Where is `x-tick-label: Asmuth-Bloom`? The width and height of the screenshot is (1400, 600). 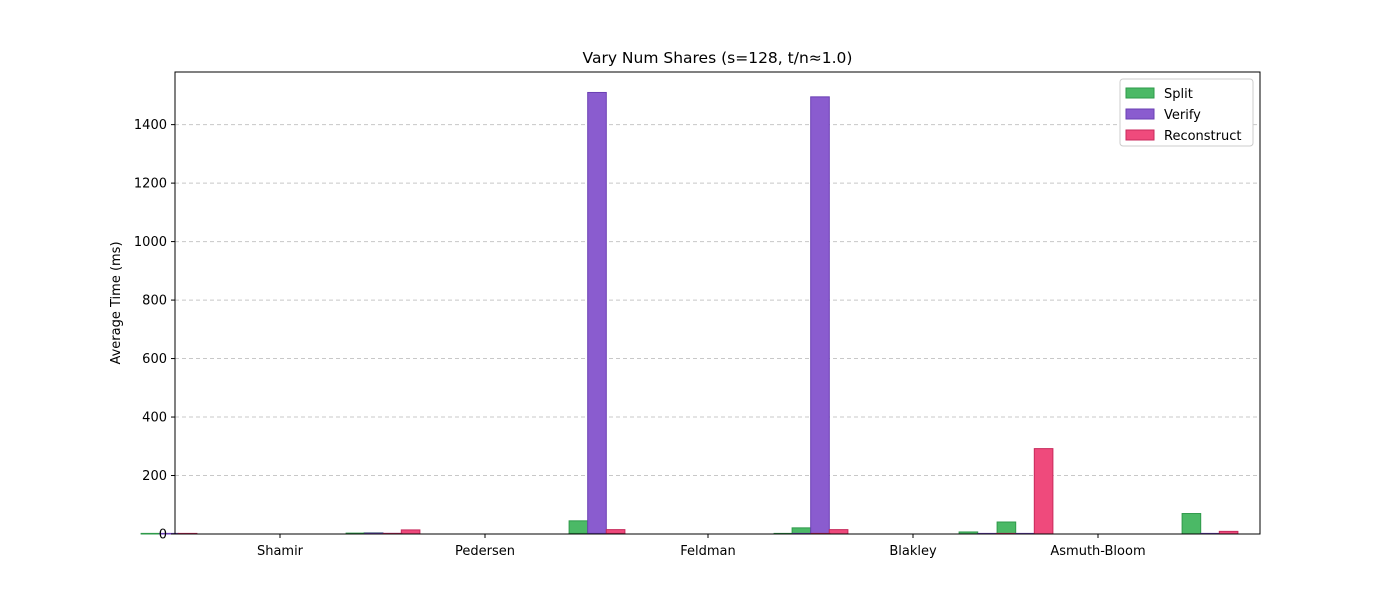 x-tick-label: Asmuth-Bloom is located at coordinates (1097, 551).